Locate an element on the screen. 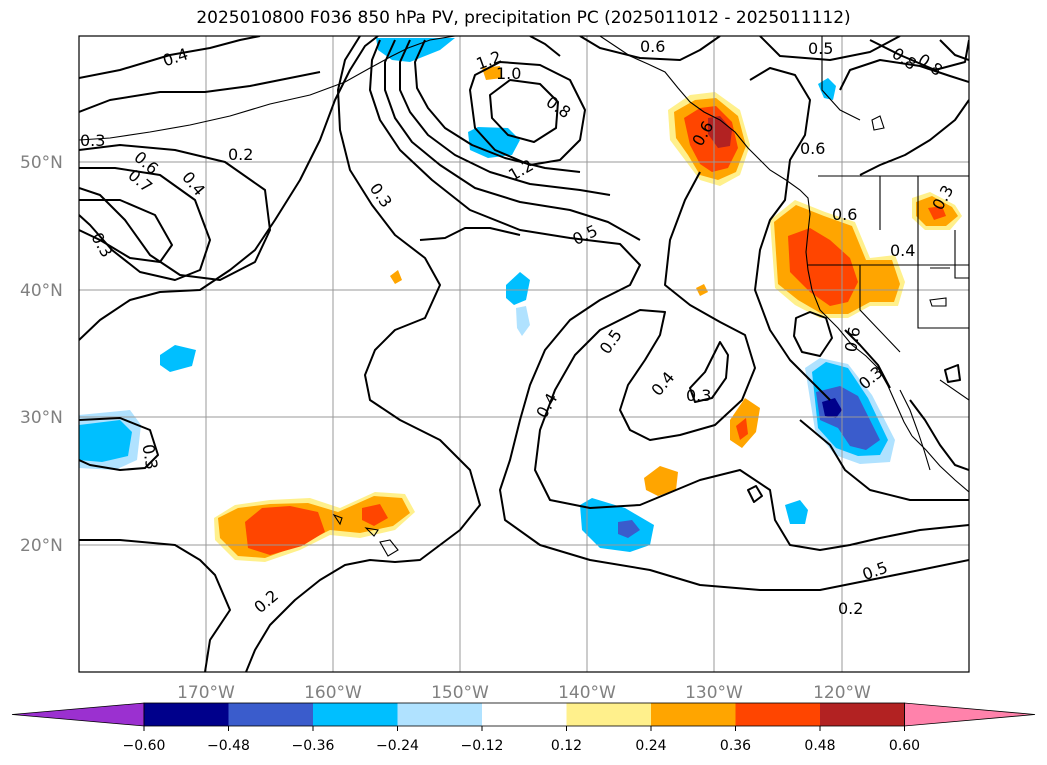 The width and height of the screenshot is (1047, 765). lon-label: 160°W is located at coordinates (333, 693).